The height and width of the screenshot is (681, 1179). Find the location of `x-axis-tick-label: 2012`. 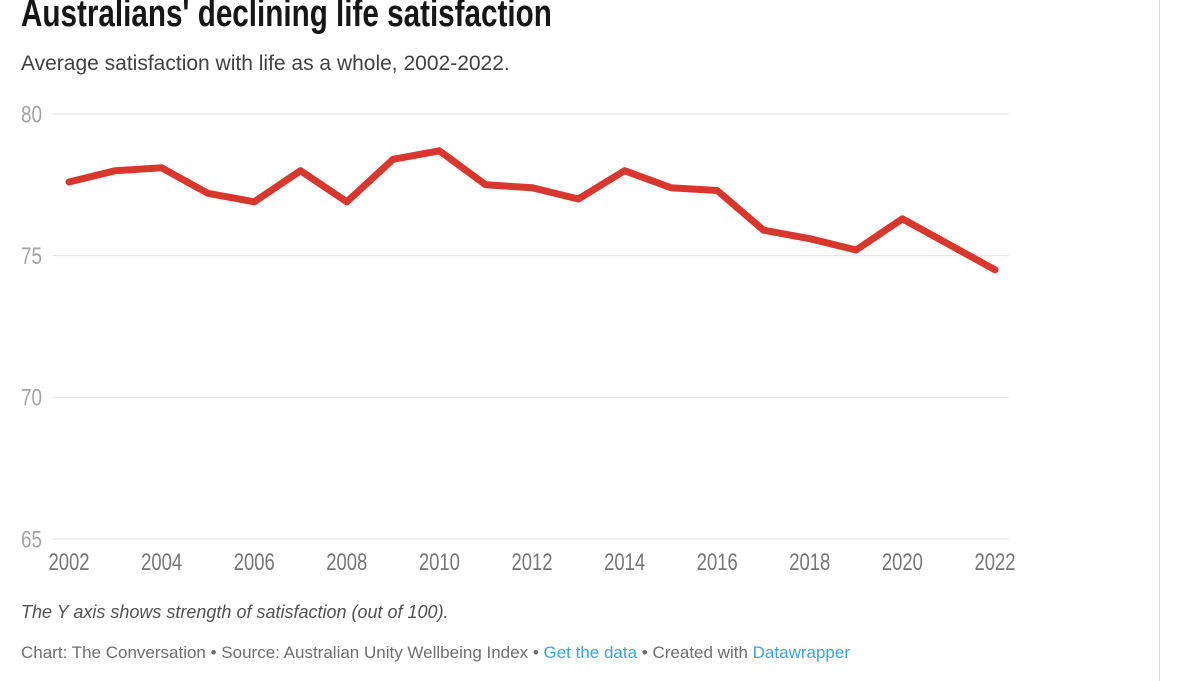

x-axis-tick-label: 2012 is located at coordinates (532, 562).